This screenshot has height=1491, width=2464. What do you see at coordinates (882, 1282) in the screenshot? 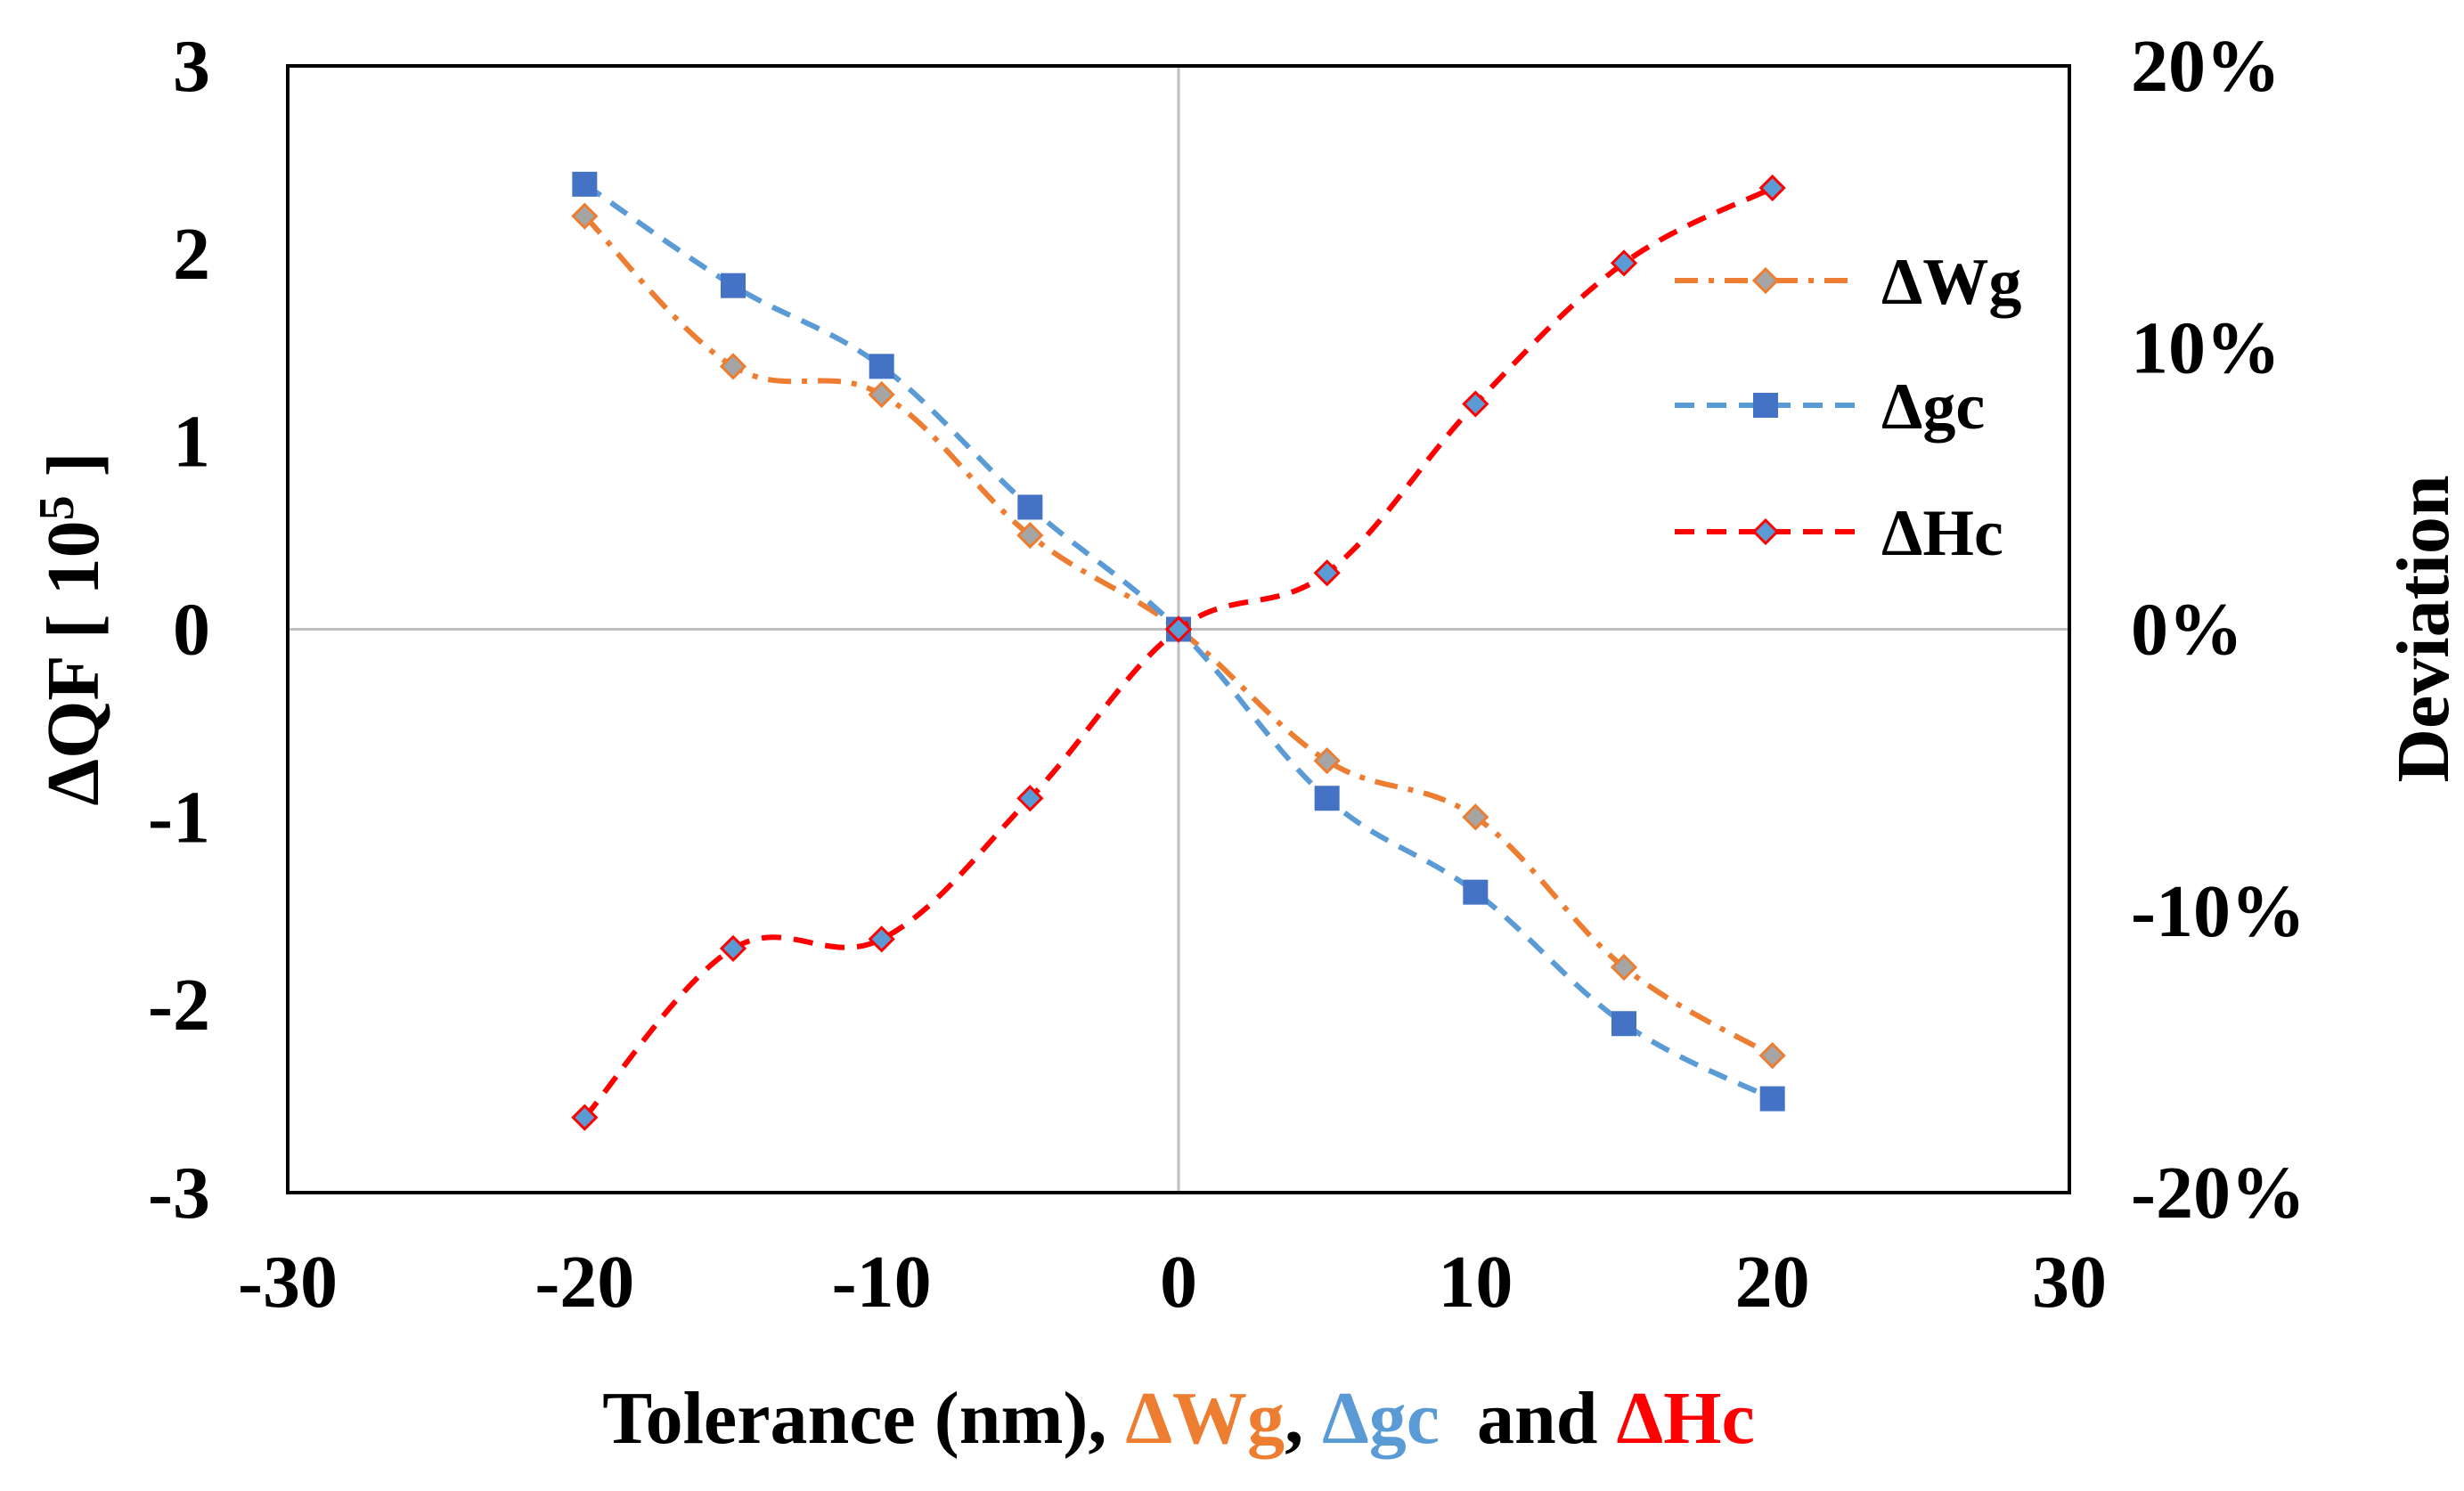
I see `x-tick-label: -10` at bounding box center [882, 1282].